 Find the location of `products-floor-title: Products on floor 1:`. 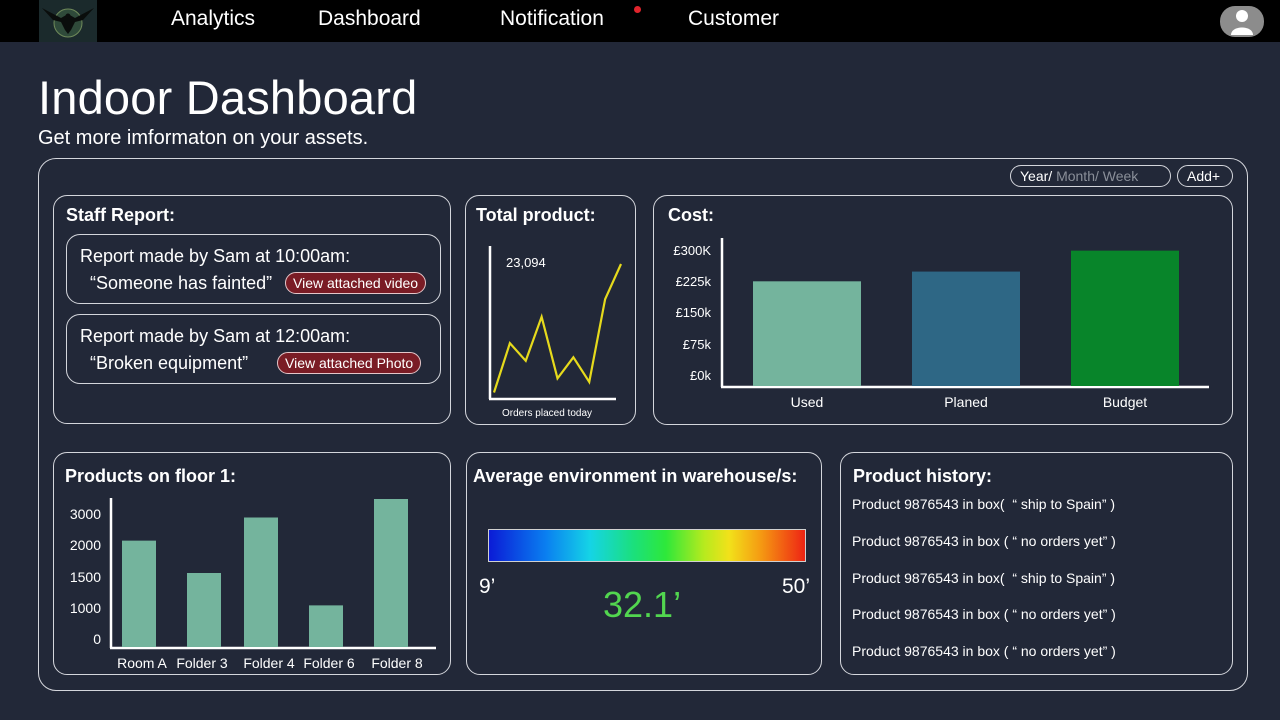

products-floor-title: Products on floor 1: is located at coordinates (150, 476).